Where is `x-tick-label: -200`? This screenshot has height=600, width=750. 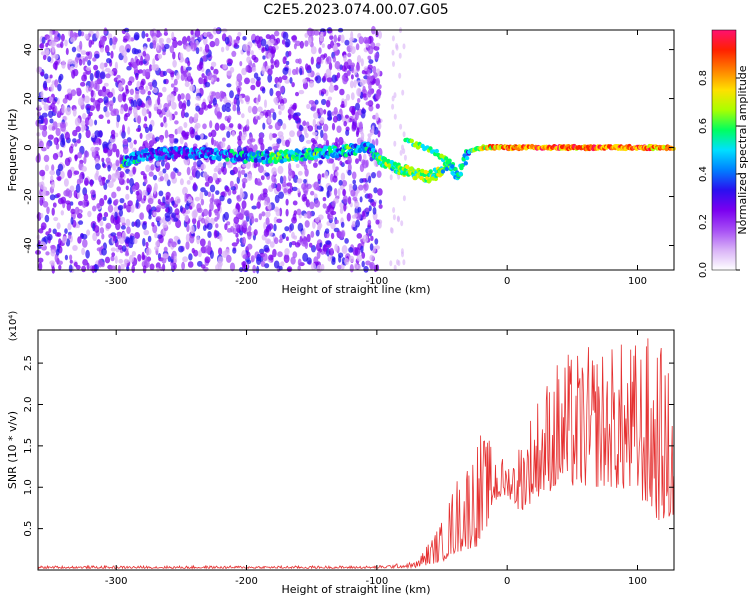
x-tick-label: -200 is located at coordinates (246, 281).